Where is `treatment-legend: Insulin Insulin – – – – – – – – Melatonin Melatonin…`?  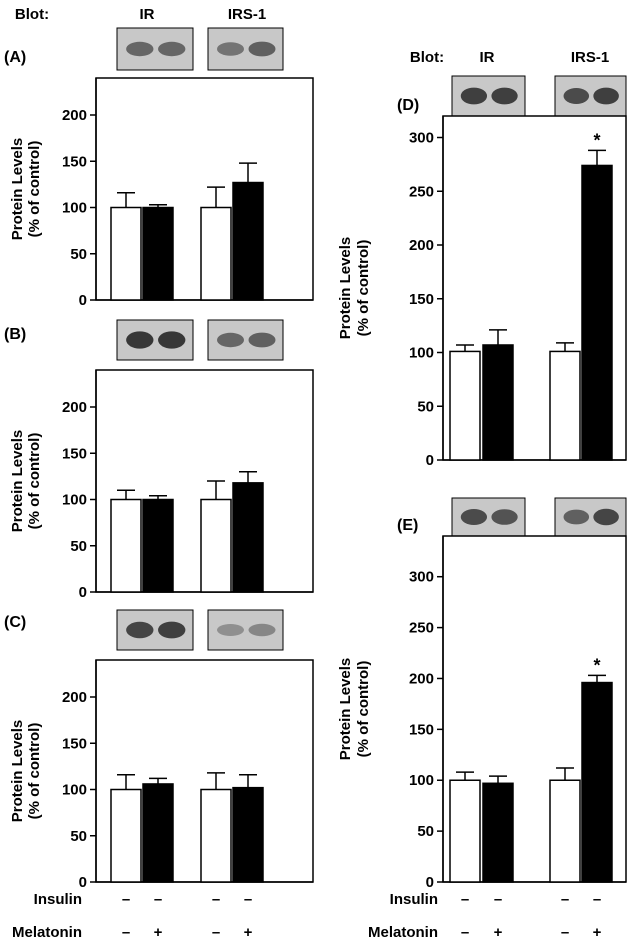
treatment-legend: Insulin Insulin – – – – – – – – Melatonin Melatonin… is located at coordinates (307, 916).